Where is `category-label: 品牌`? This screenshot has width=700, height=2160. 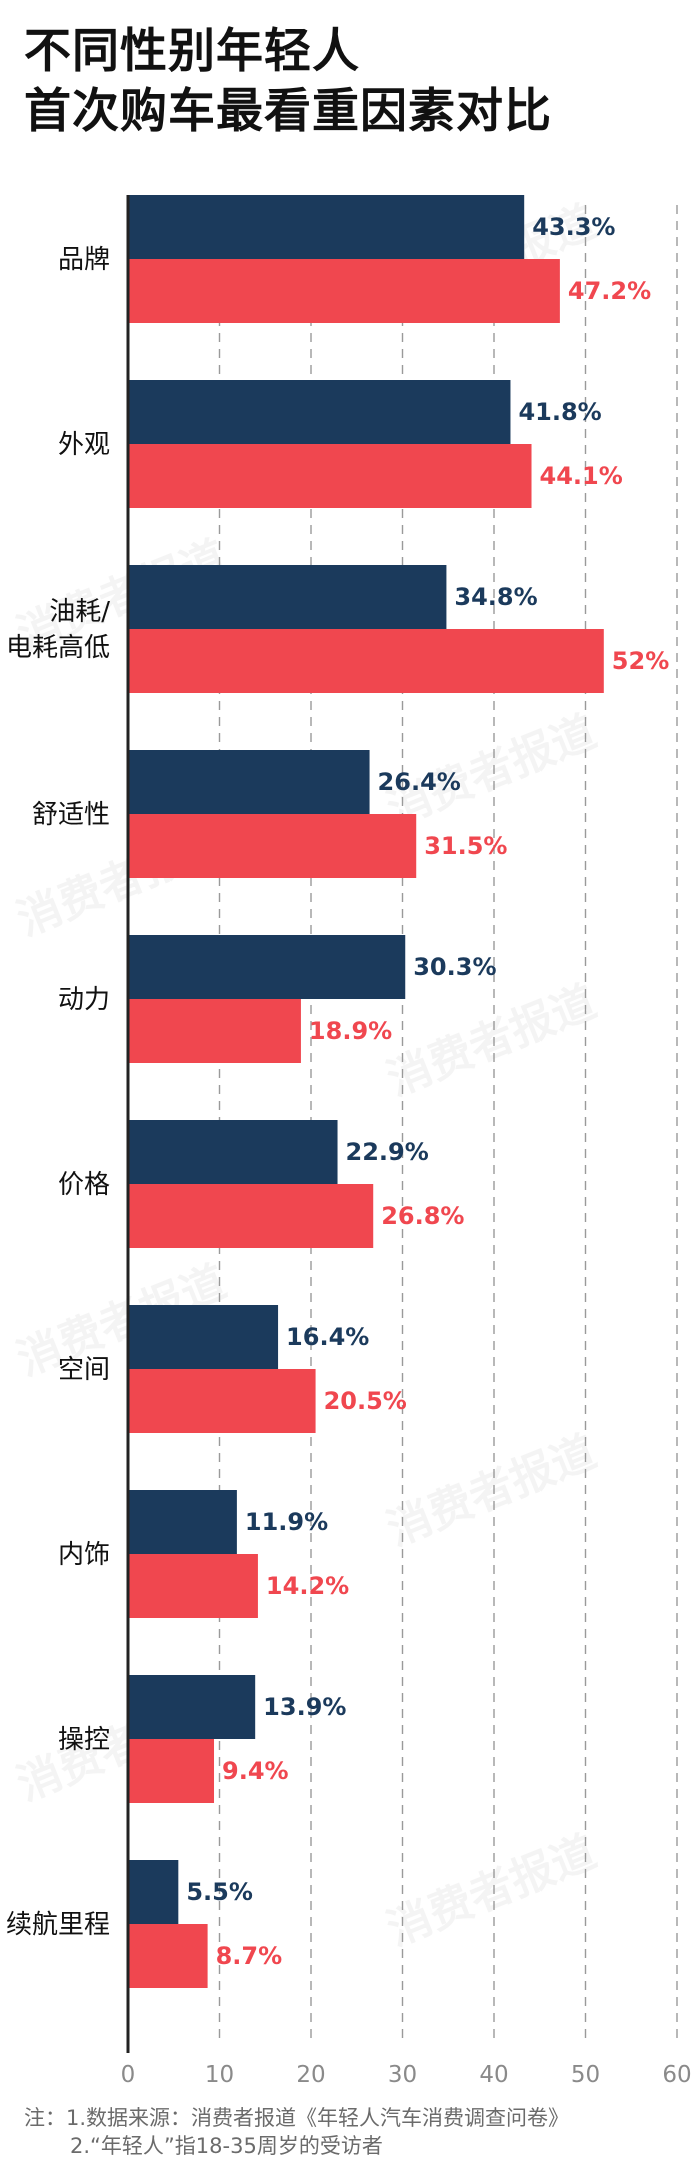 category-label: 品牌 is located at coordinates (84, 260).